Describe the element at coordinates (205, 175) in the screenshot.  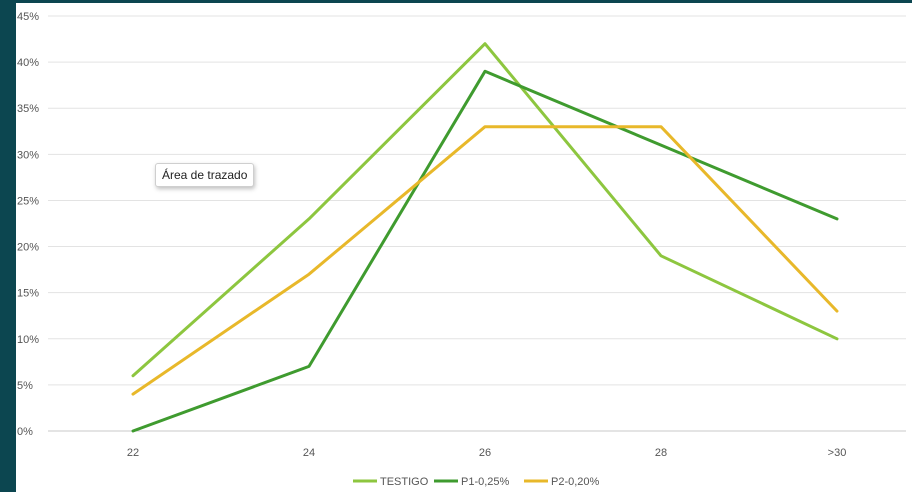
I see `plot-area-tooltip: Área de trazado` at that location.